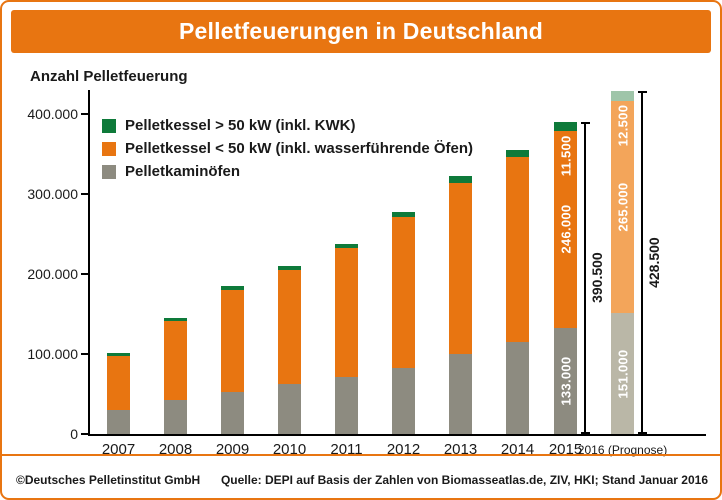 The width and height of the screenshot is (722, 500). Describe the element at coordinates (597, 278) in the screenshot. I see `total-value-label: 390.500` at that location.